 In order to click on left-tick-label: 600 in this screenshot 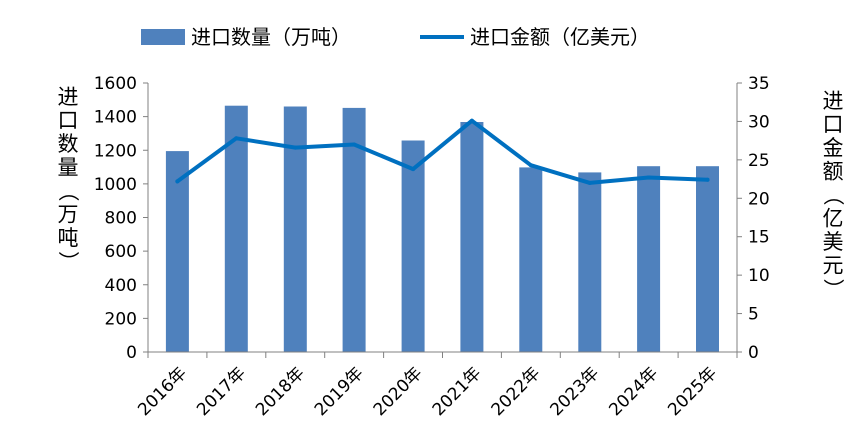, I will do `click(121, 252)`.